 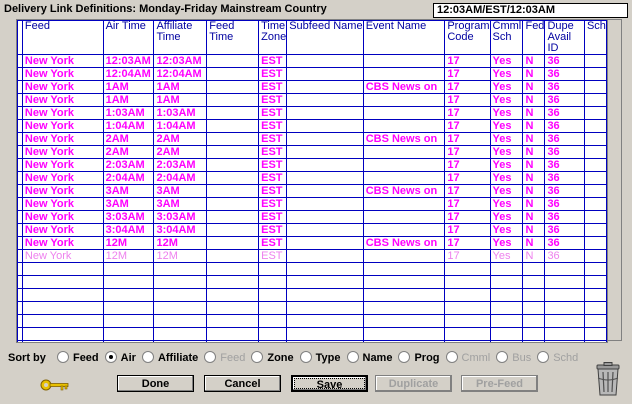 I want to click on cell-affiliate-time: 3AM, so click(x=180, y=204).